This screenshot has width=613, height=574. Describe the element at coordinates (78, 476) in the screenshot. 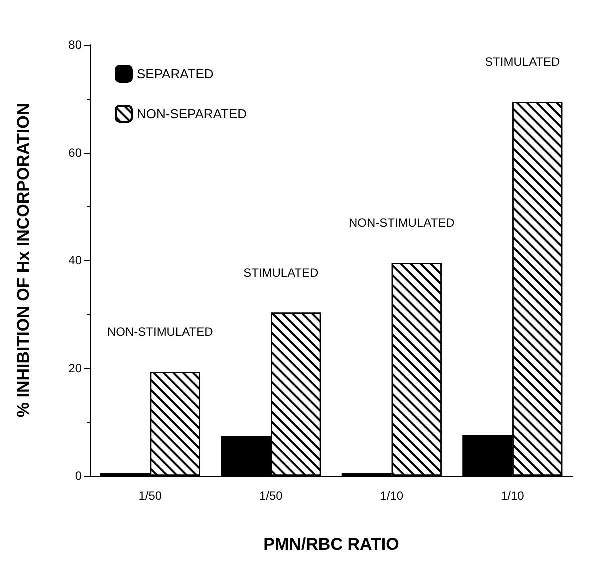

I see `y-tick-label: 0` at that location.